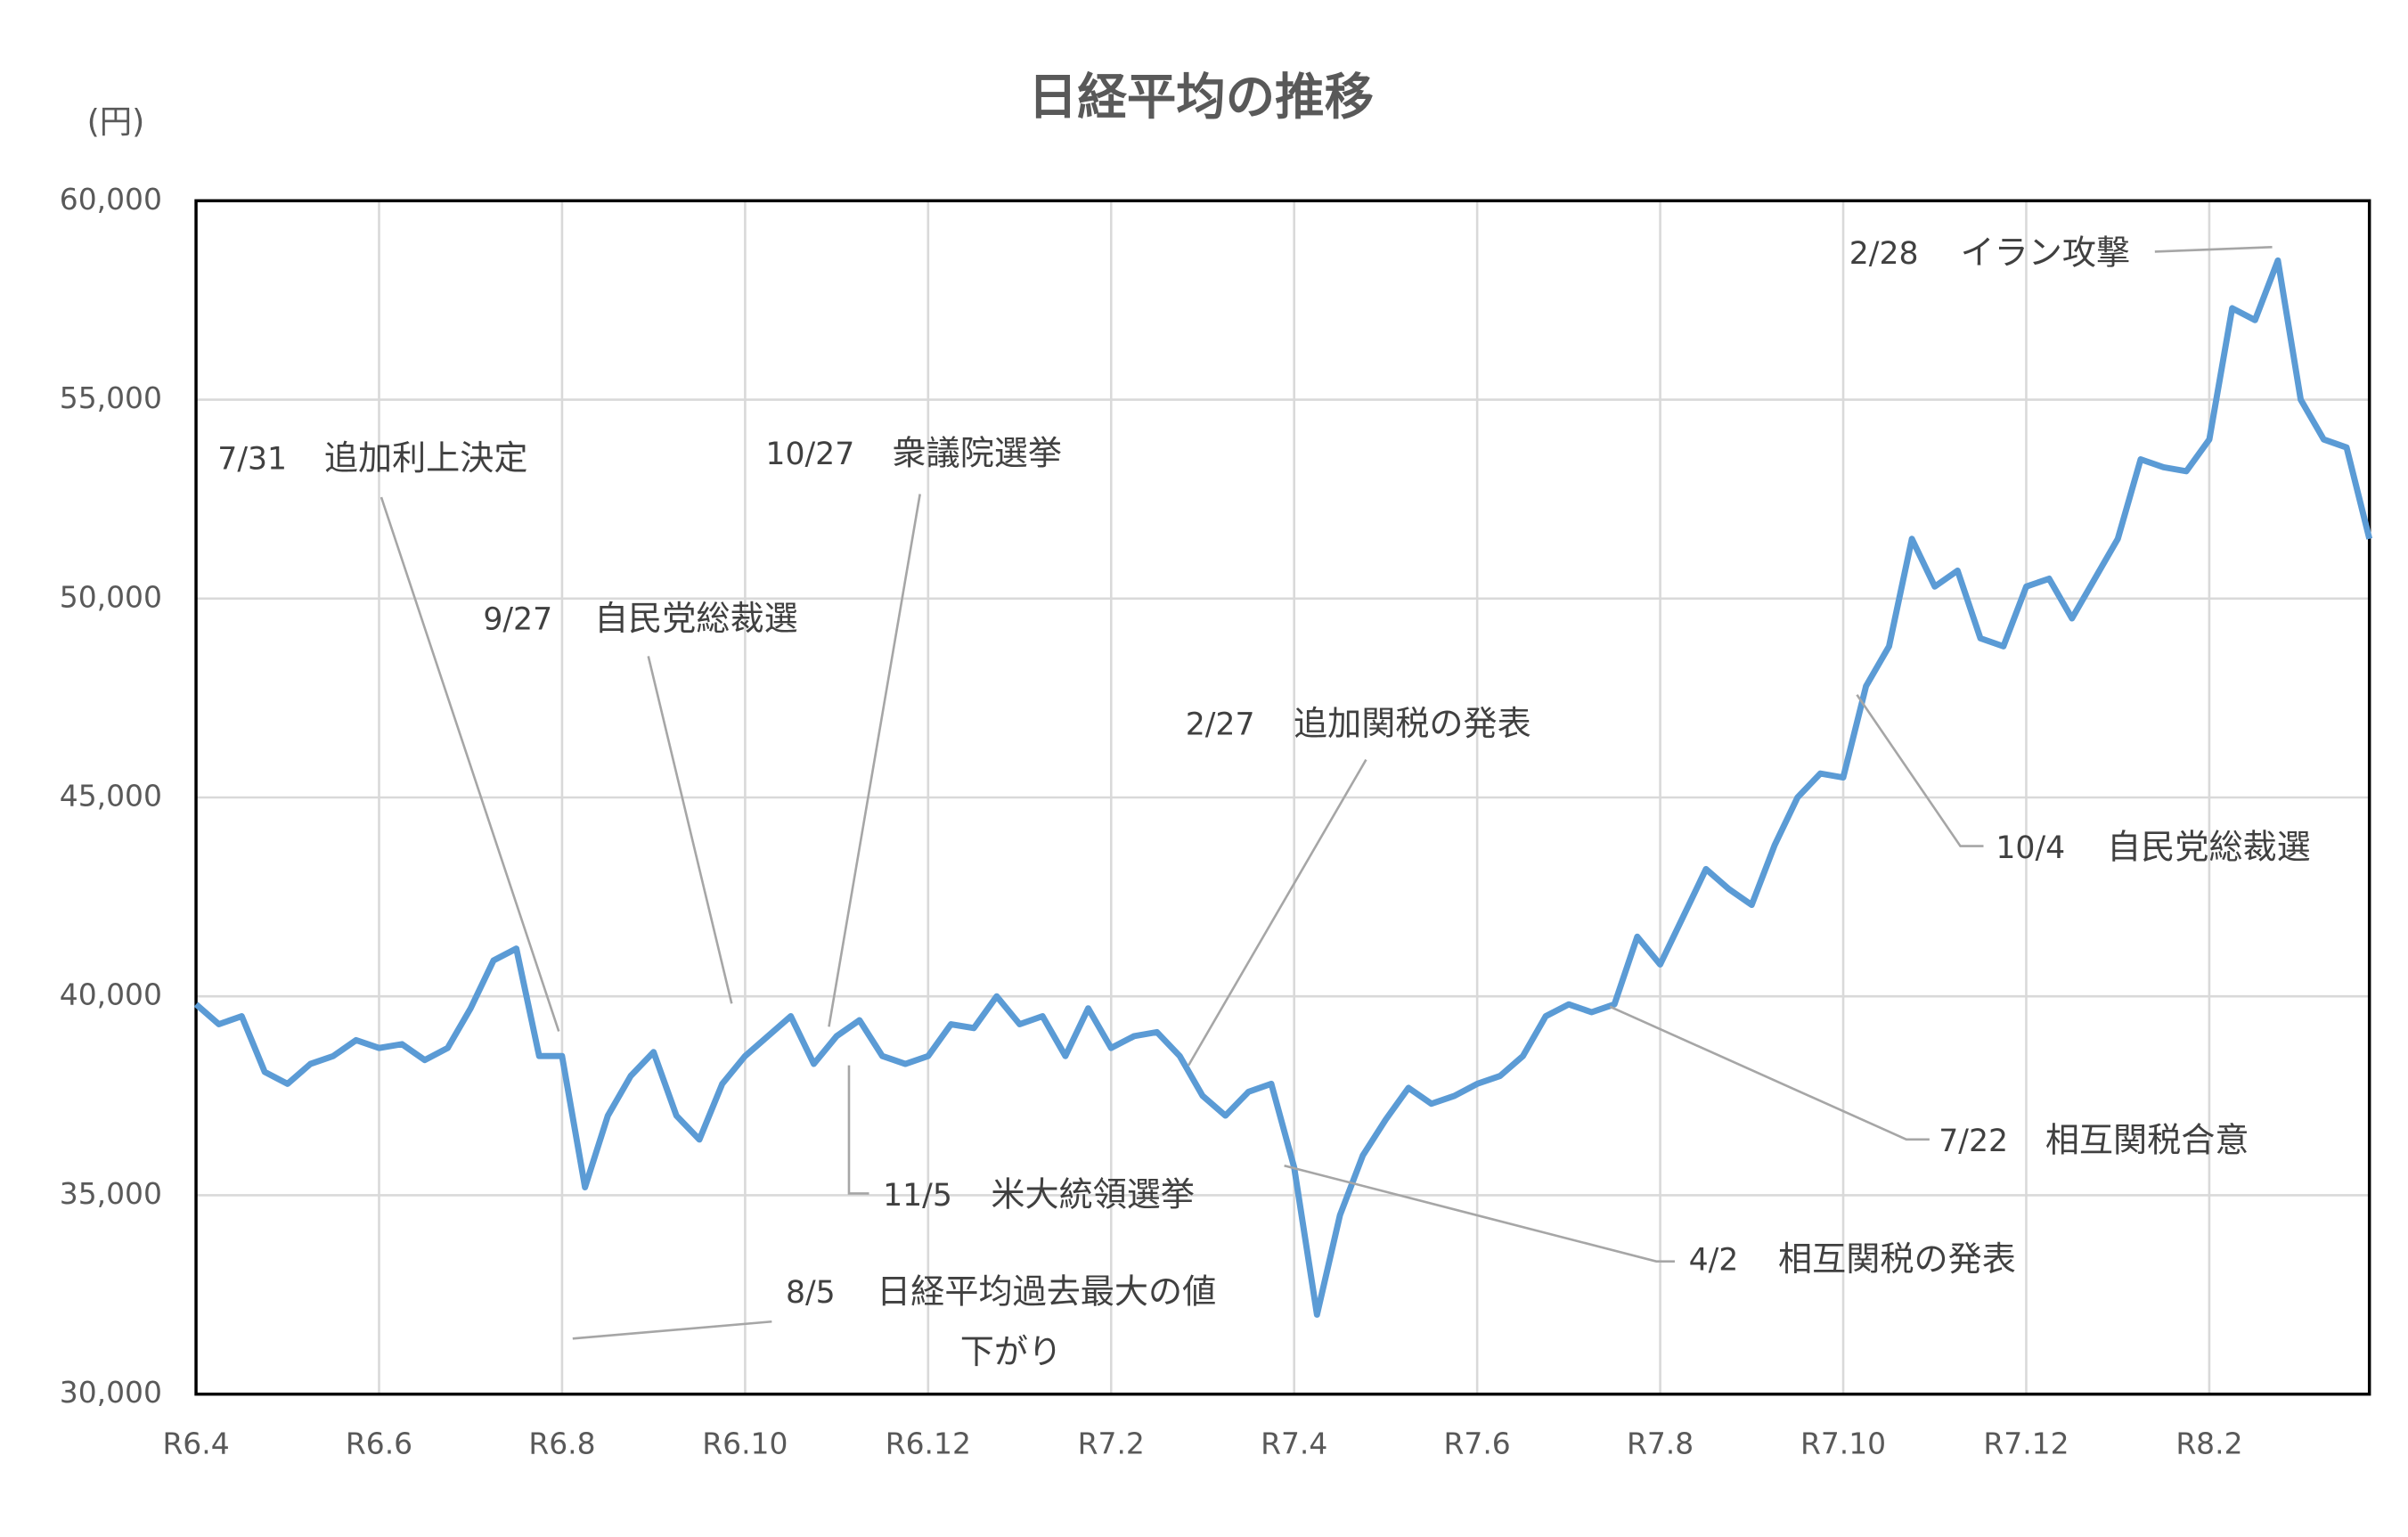  What do you see at coordinates (1477, 1443) in the screenshot?
I see `x-tick-label: R7.6` at bounding box center [1477, 1443].